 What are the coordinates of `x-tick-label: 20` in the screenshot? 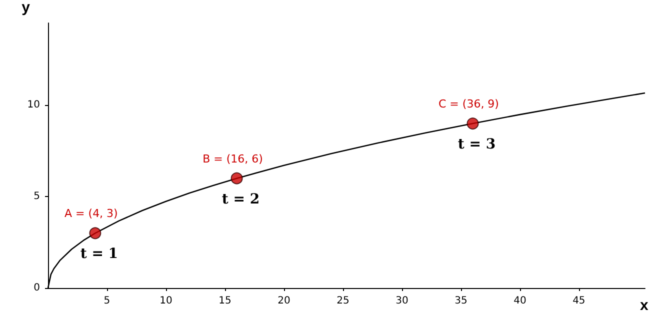 It's located at (284, 301).